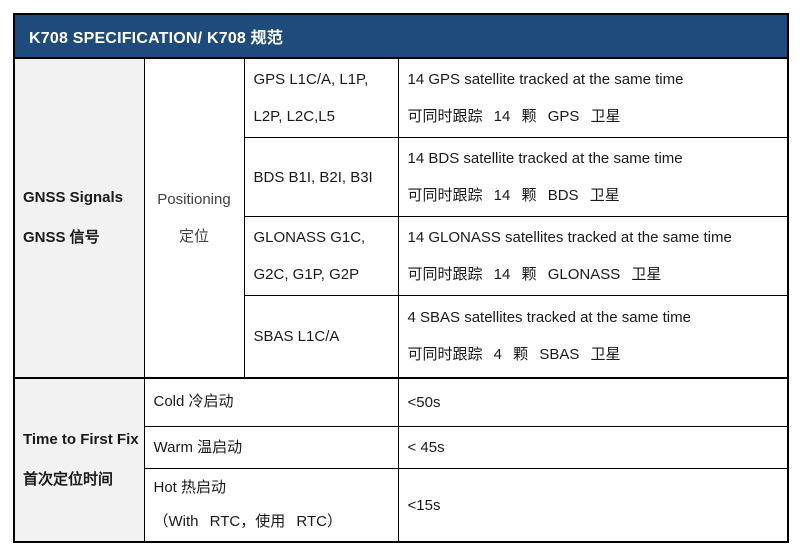 Image resolution: width=800 pixels, height=550 pixels. Describe the element at coordinates (311, 79) in the screenshot. I see `gps-signals-line1: GPS L1C/A, L1P,` at that location.